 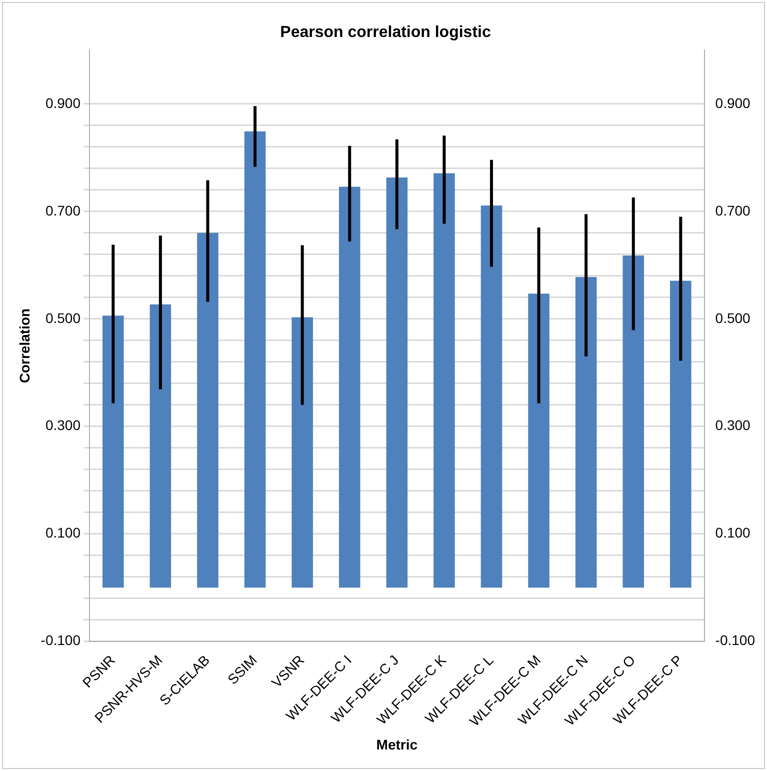 I want to click on y2-tick-label: -0.100, so click(x=735, y=640).